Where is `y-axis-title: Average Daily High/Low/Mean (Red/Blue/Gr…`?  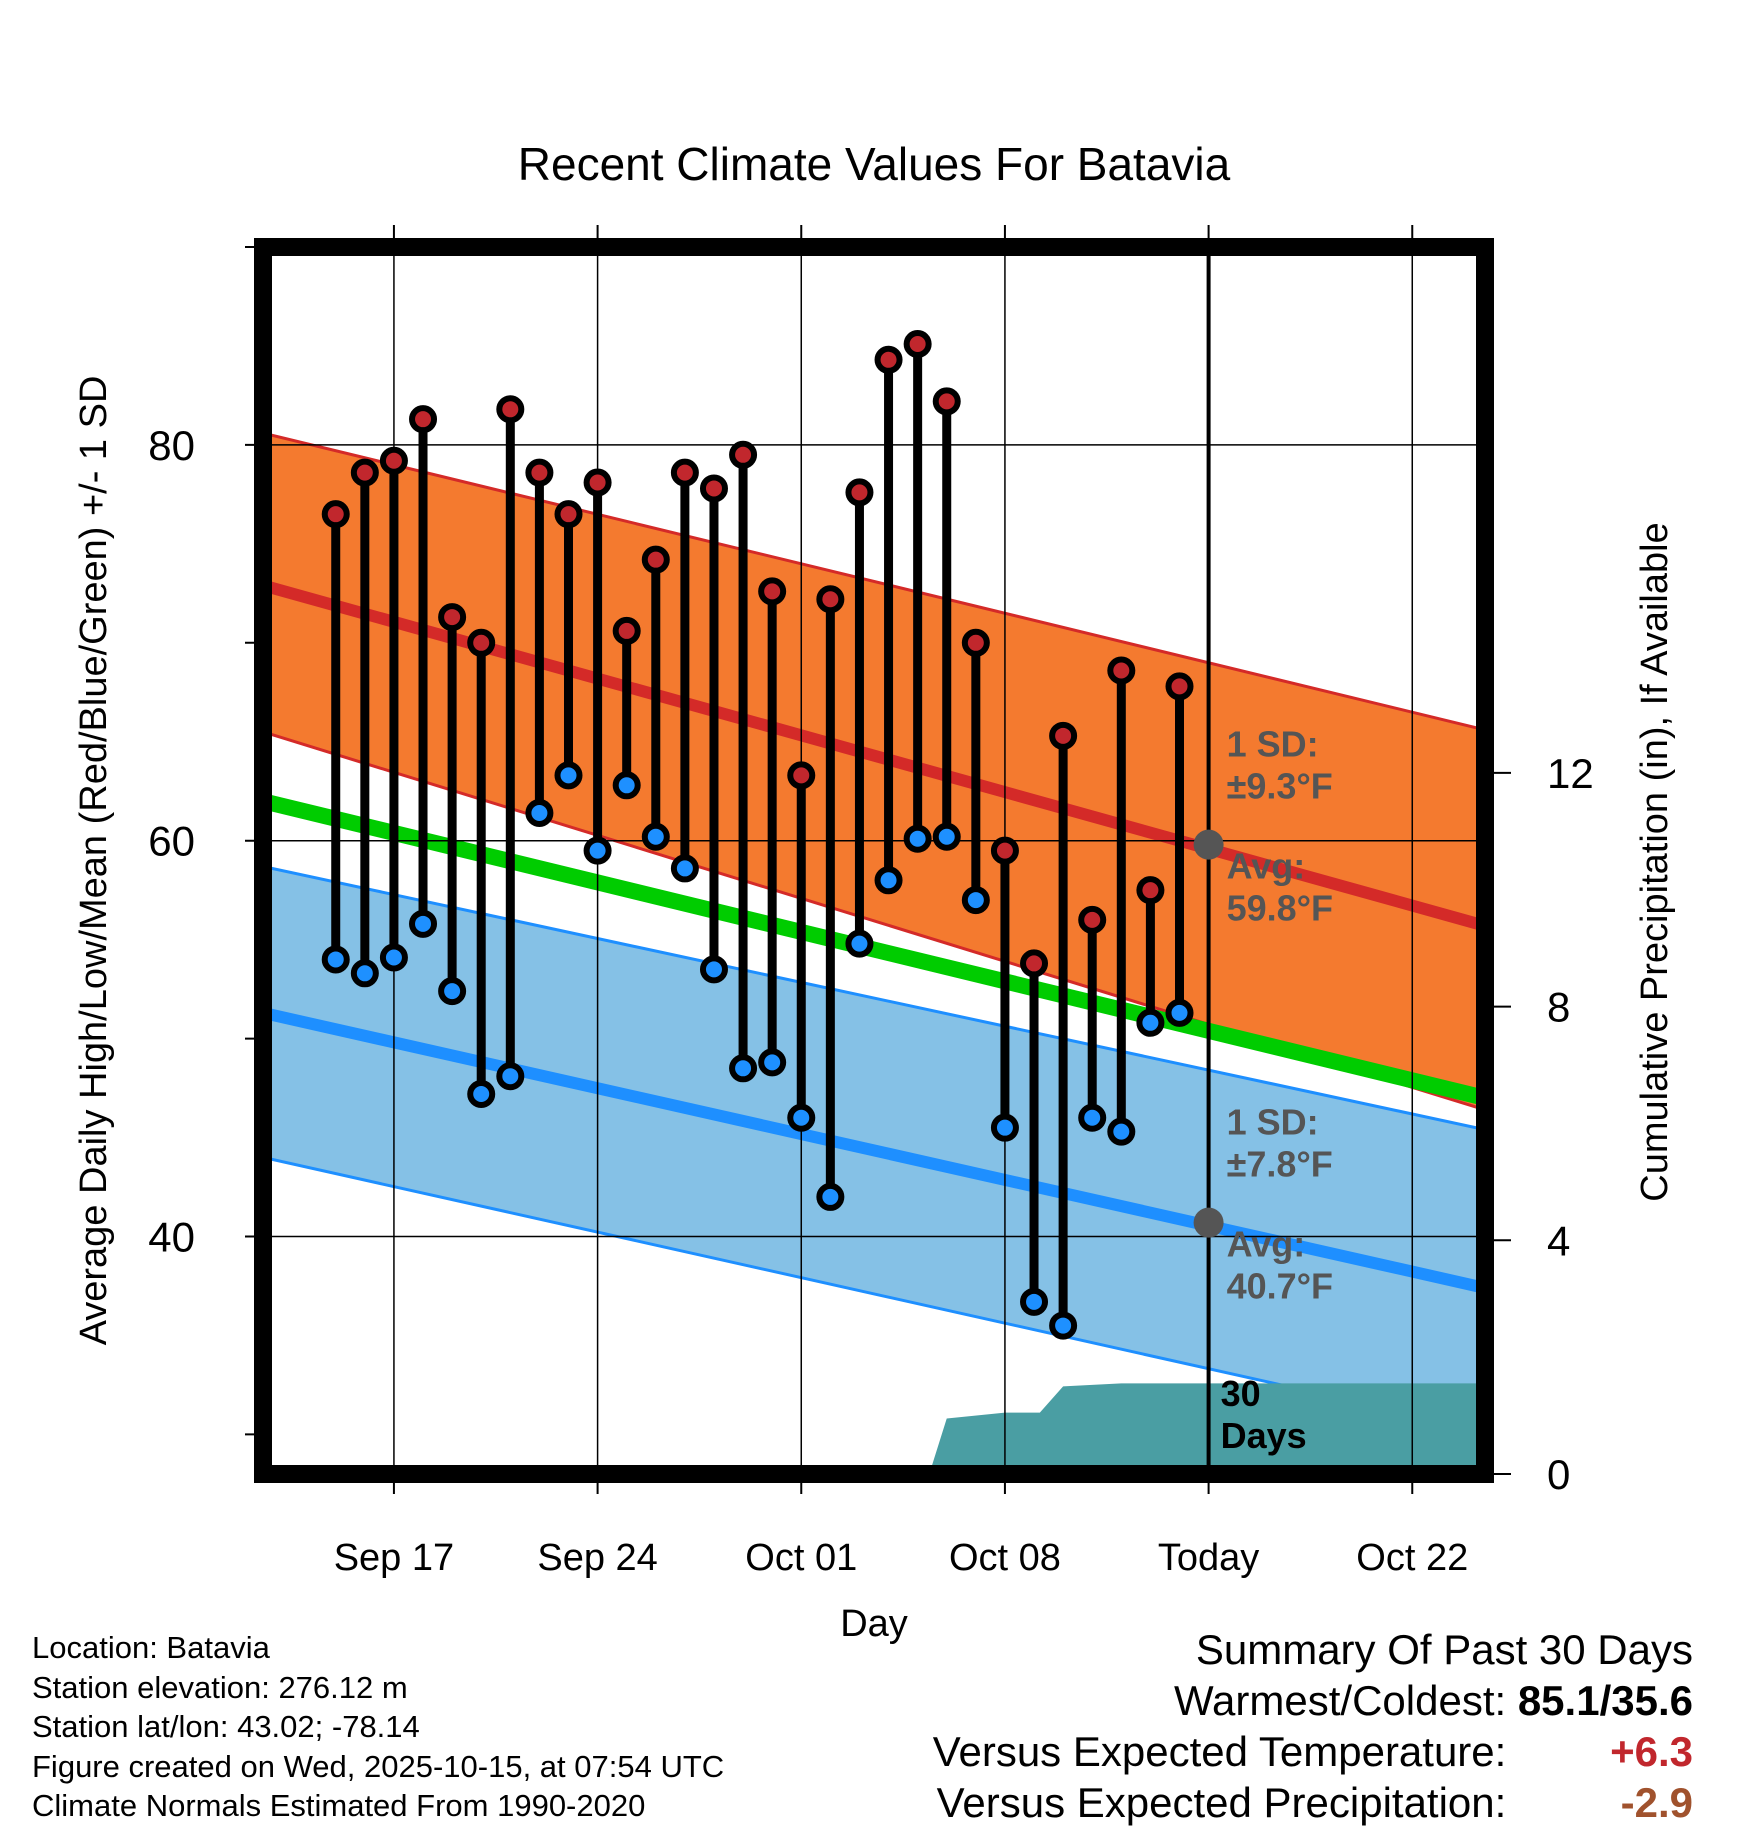 y-axis-title: Average Daily High/Low/Mean (Red/Blue/Gr… is located at coordinates (94, 861).